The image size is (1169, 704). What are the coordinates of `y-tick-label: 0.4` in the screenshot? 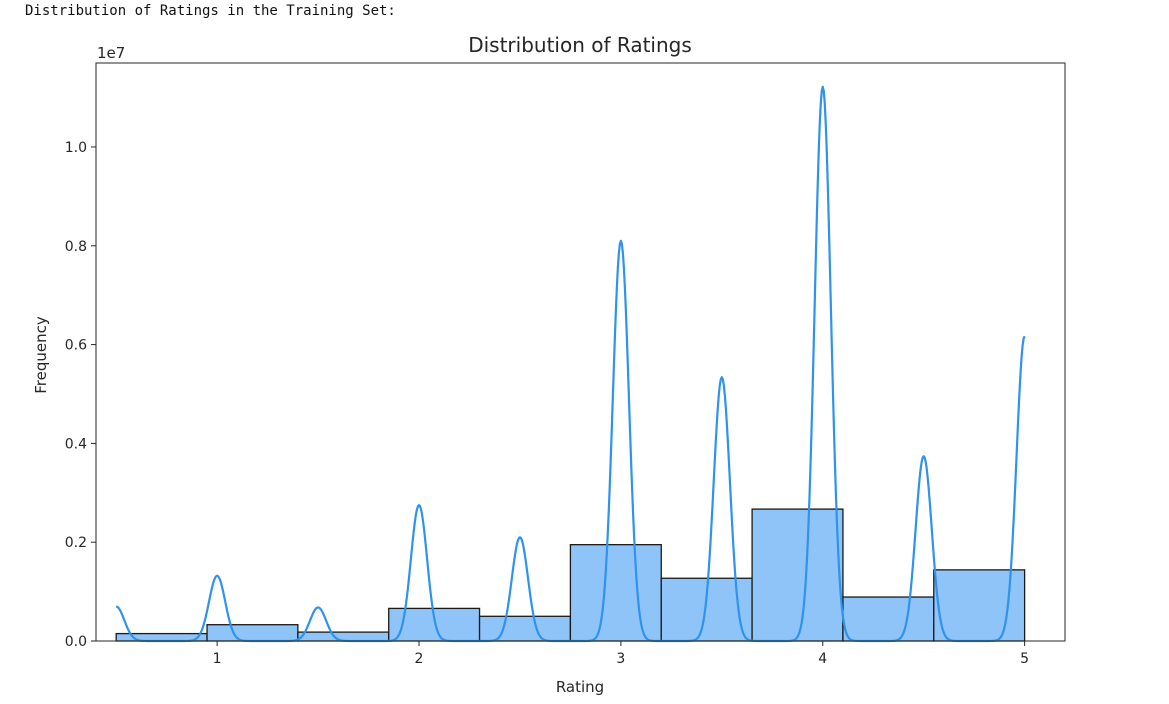 It's located at (76, 444).